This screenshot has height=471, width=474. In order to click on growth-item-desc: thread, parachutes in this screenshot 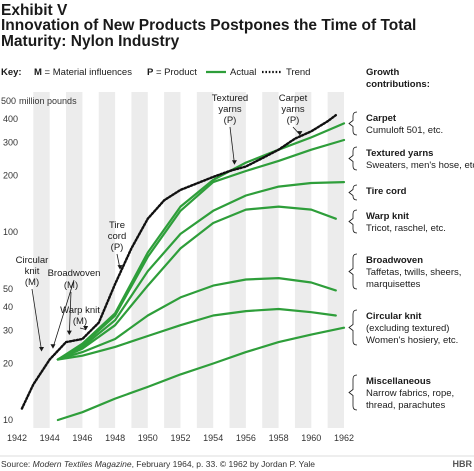, I will do `click(405, 405)`.